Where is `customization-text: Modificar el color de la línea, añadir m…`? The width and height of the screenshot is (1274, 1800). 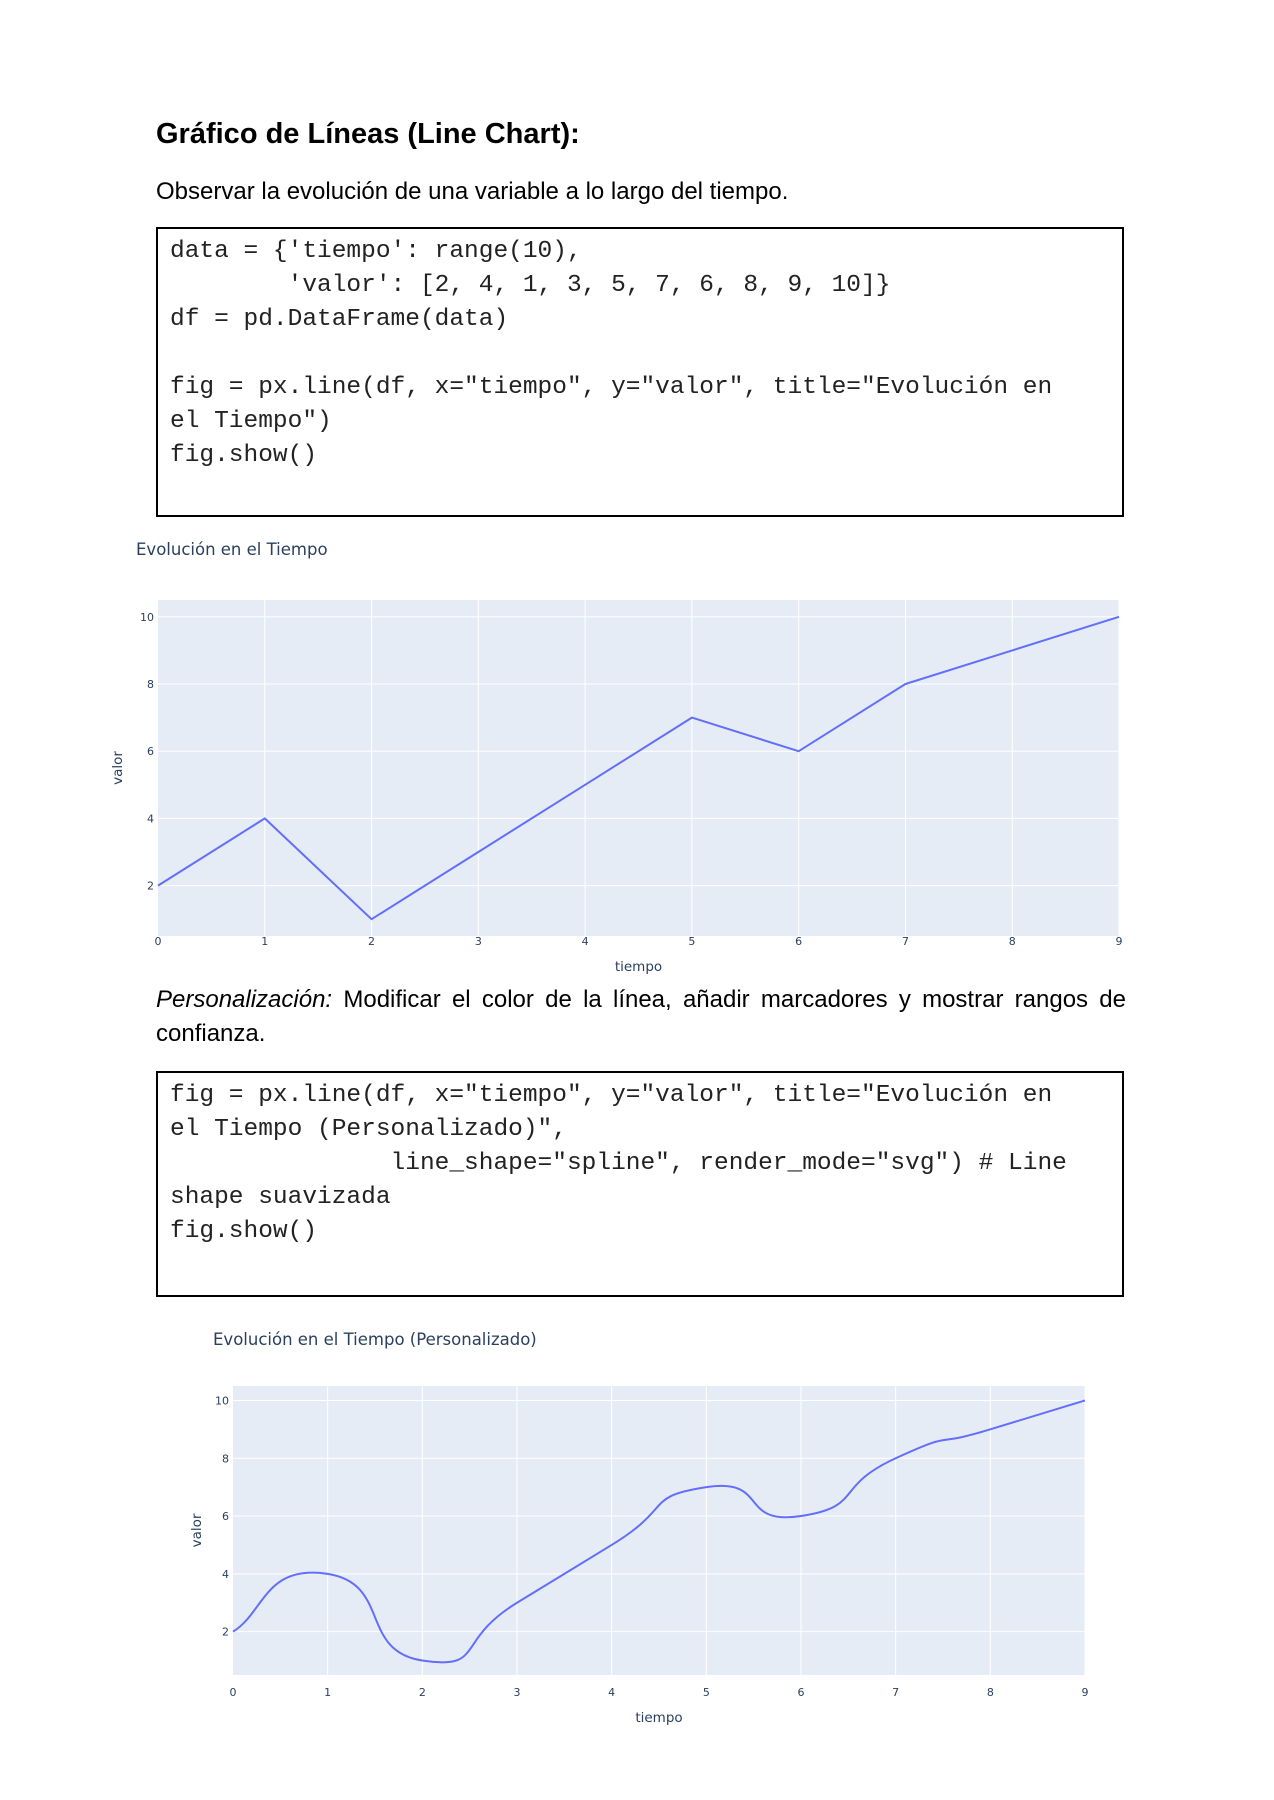
customization-text: Modificar el color de la línea, añadir m… is located at coordinates (641, 1016).